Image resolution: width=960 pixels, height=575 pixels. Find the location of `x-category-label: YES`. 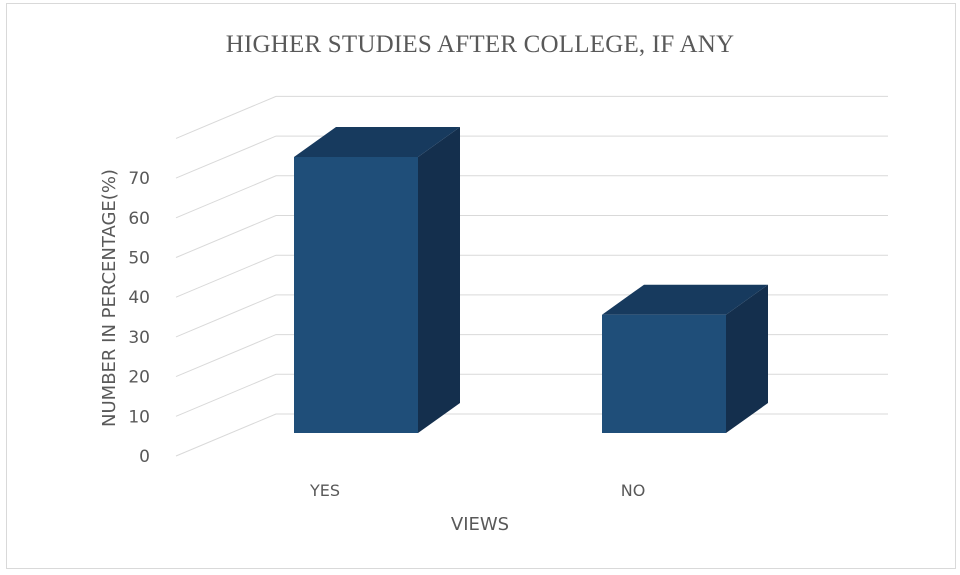

x-category-label: YES is located at coordinates (324, 490).